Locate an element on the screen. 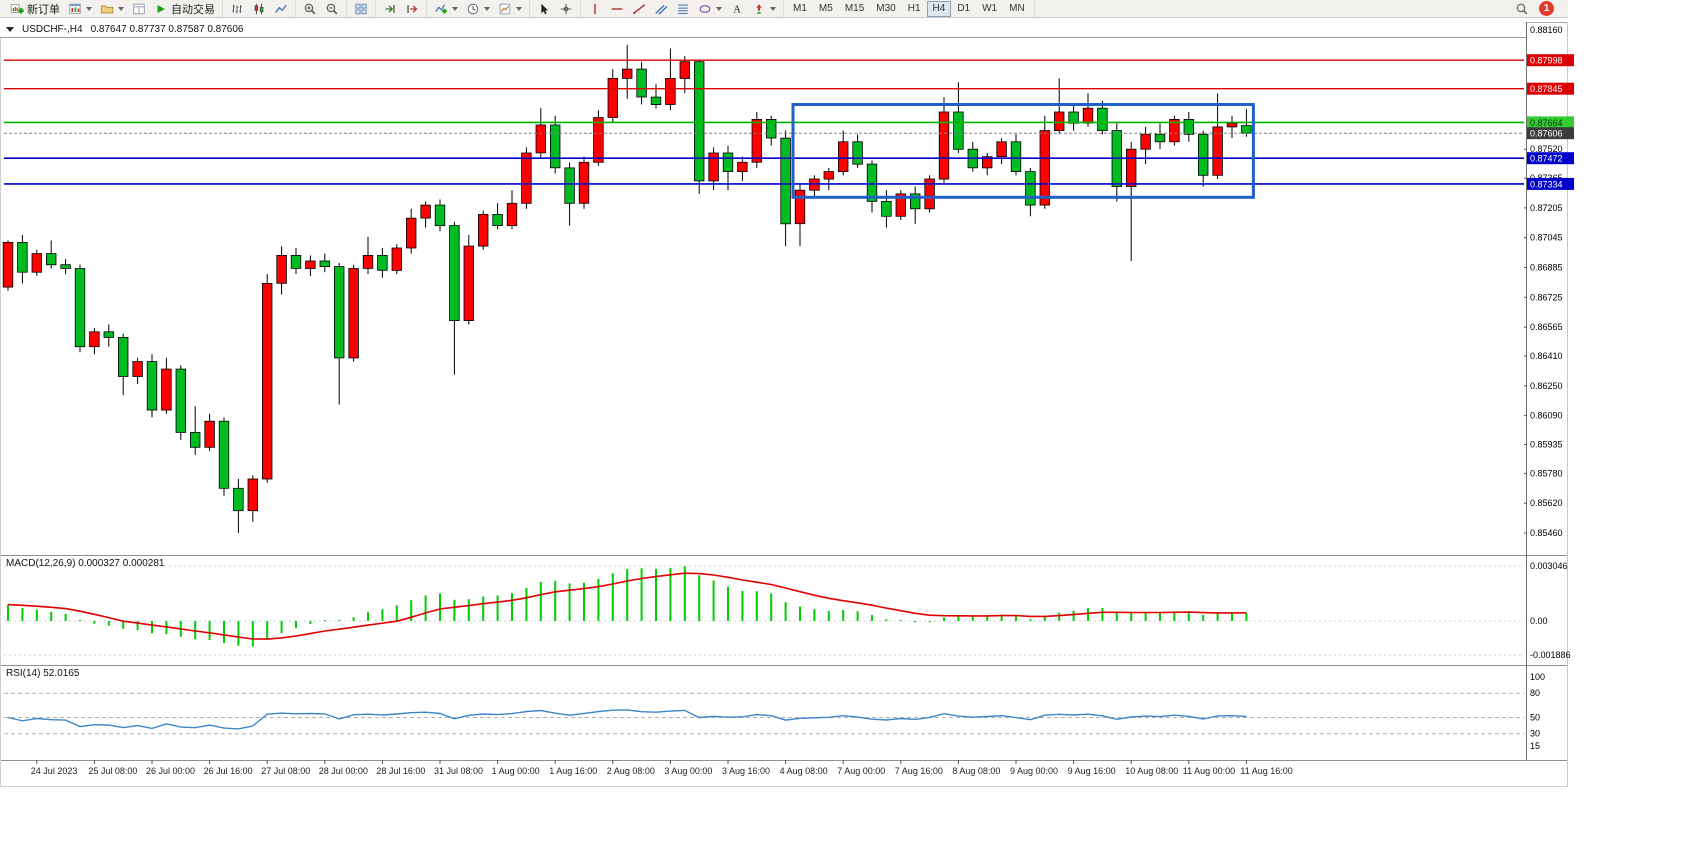 Image resolution: width=1692 pixels, height=847 pixels. cursor-button is located at coordinates (544, 9).